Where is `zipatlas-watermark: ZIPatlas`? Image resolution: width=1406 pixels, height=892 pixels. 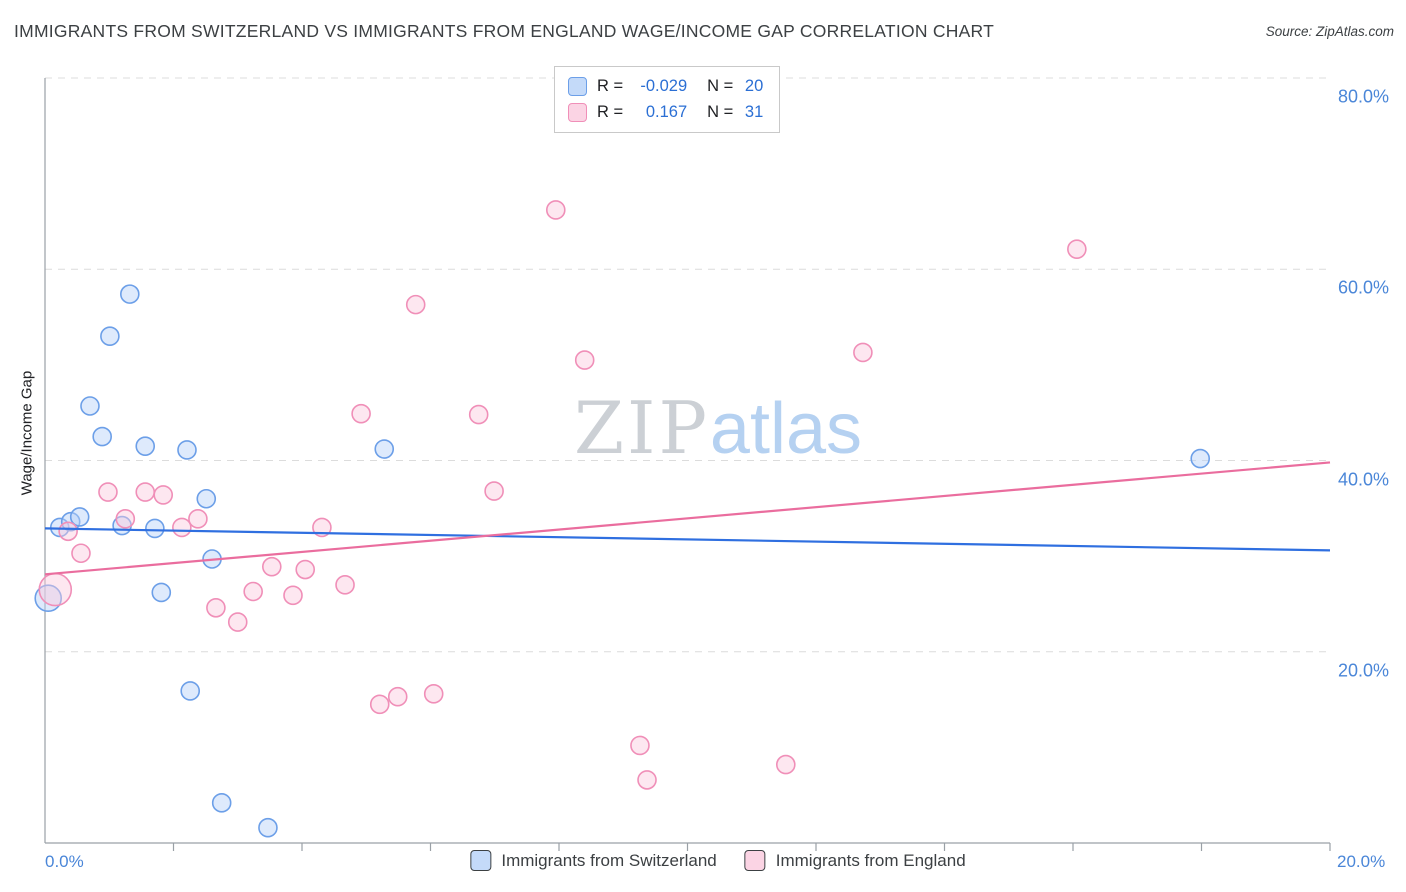 zipatlas-watermark: ZIPatlas is located at coordinates (718, 428).